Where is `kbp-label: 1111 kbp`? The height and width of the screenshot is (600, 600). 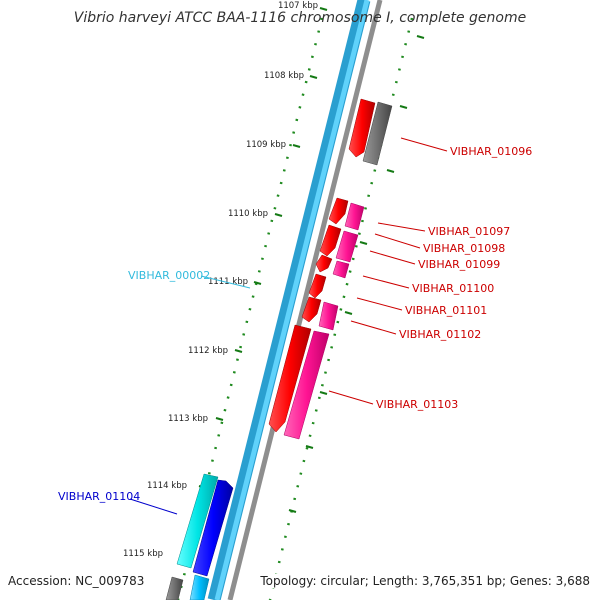
kbp-label: 1111 kbp is located at coordinates (228, 282).